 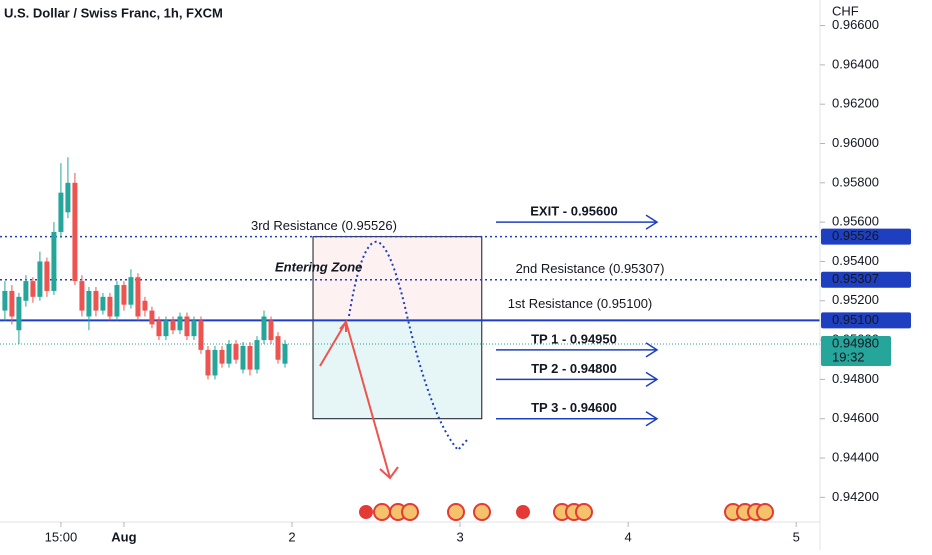 I want to click on zone-label: Entering Zone, so click(x=318, y=266).